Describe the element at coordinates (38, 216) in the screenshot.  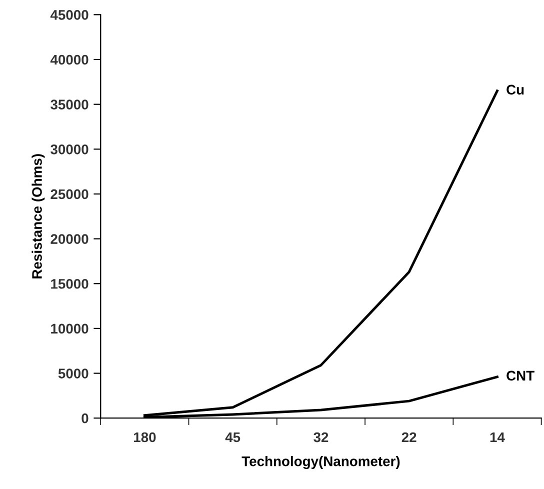
I see `y-axis-title: Resistance (Ohms)` at that location.